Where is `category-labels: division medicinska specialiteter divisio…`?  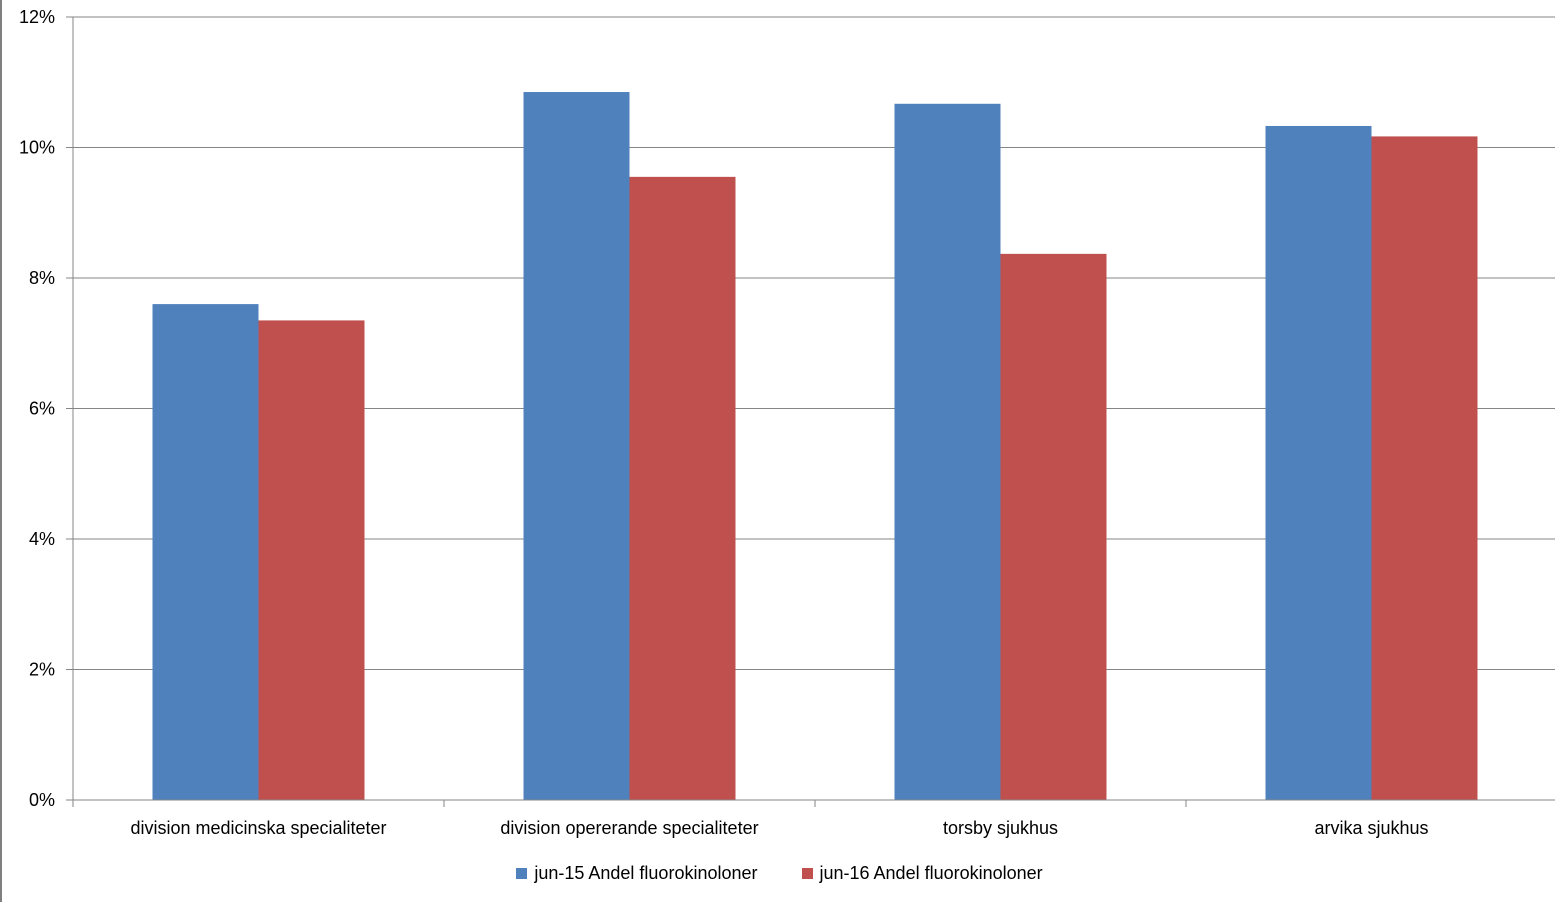
category-labels: division medicinska specialiteter divisio… is located at coordinates (779, 828).